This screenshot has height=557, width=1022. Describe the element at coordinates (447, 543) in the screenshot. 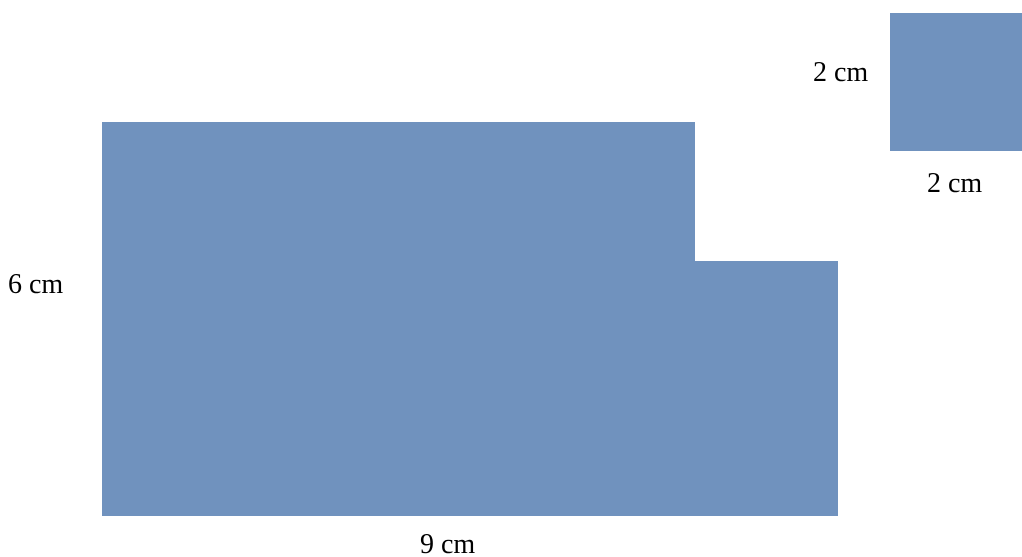

I see `large-shape-width-label: 9 cm` at that location.